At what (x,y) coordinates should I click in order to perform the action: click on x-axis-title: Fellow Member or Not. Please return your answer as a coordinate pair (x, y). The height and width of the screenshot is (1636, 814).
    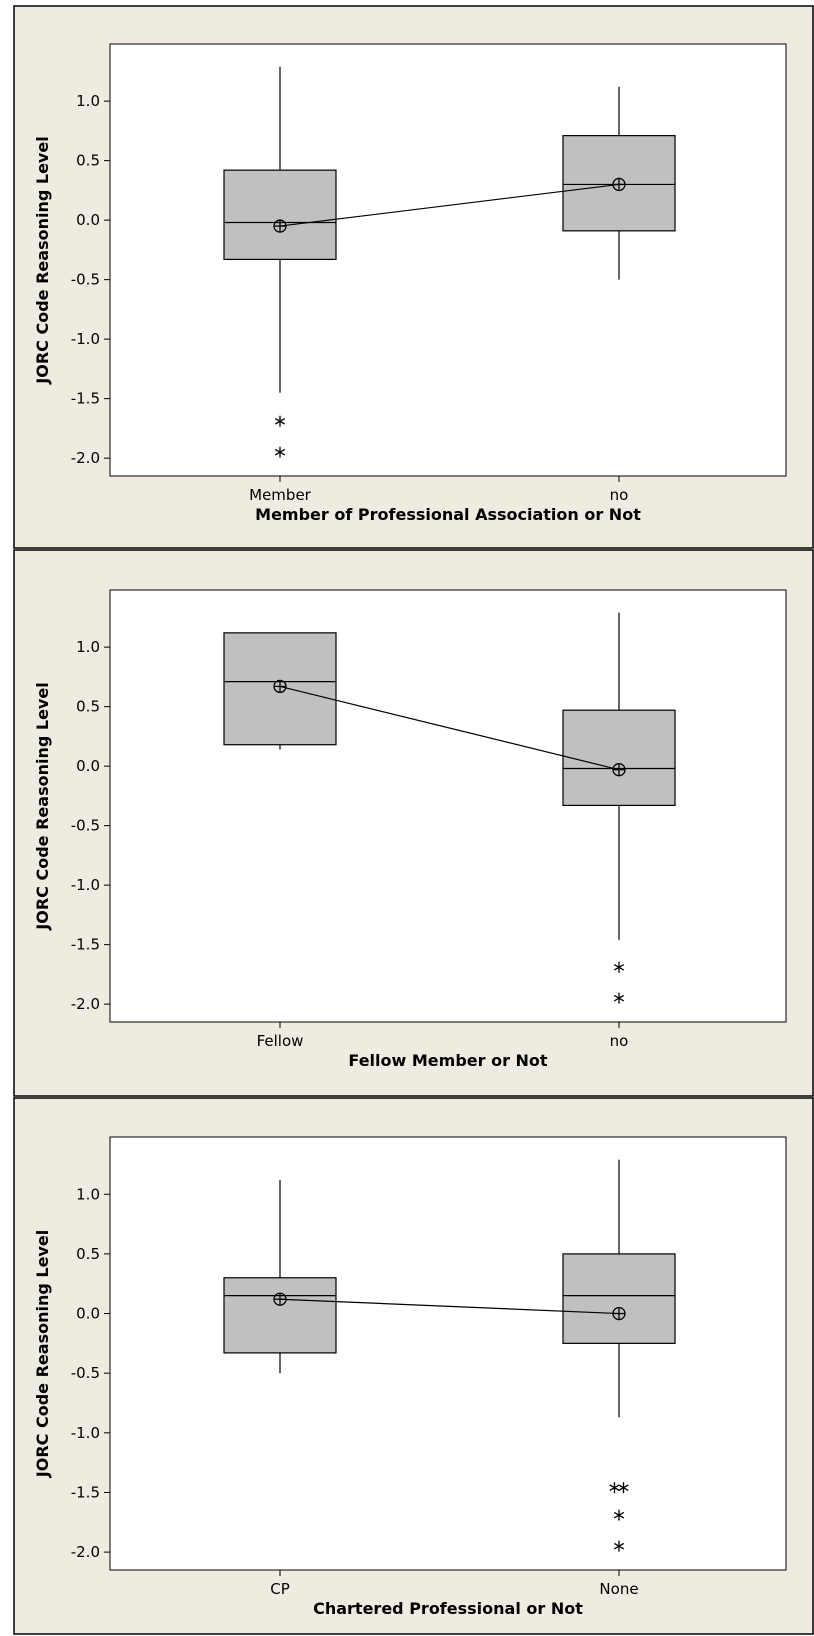
    Looking at the image, I should click on (447, 1060).